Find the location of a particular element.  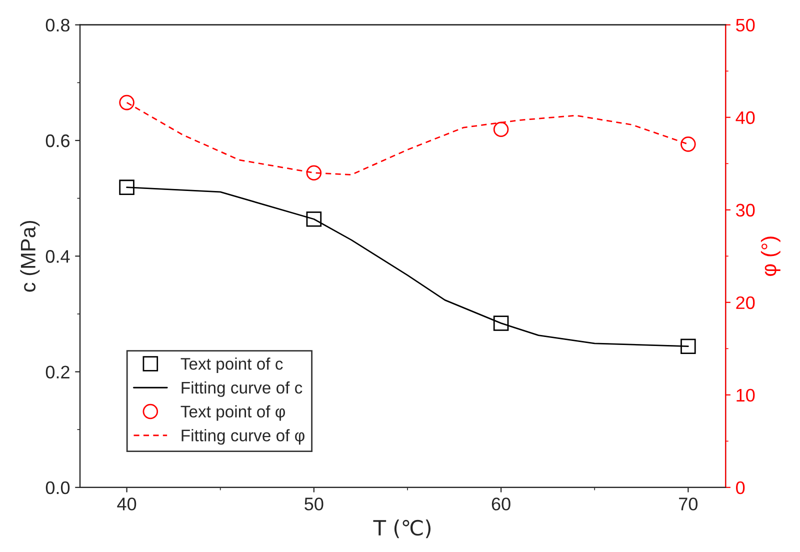

y-tick-label: 0.8 is located at coordinates (58, 25).